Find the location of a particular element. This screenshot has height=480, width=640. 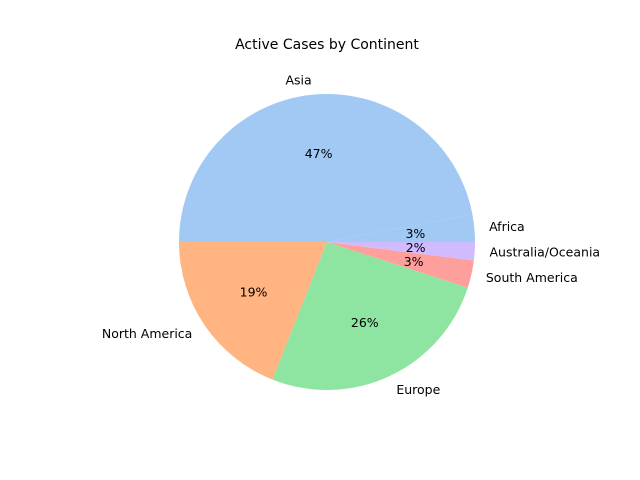

pie-pct-label-north-america: 19% is located at coordinates (254, 291).